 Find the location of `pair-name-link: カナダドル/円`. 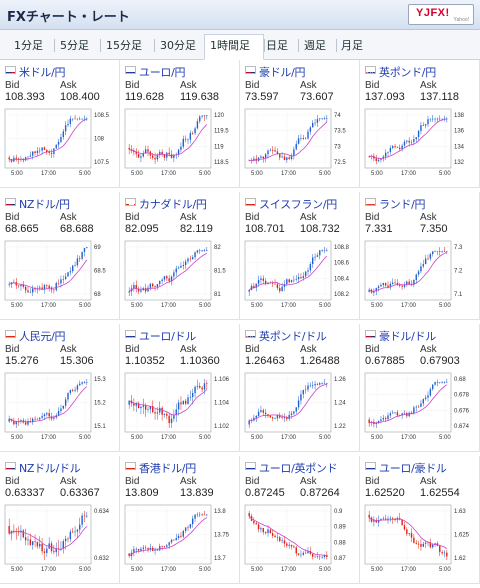

pair-name-link: カナダドル/円 is located at coordinates (173, 204).